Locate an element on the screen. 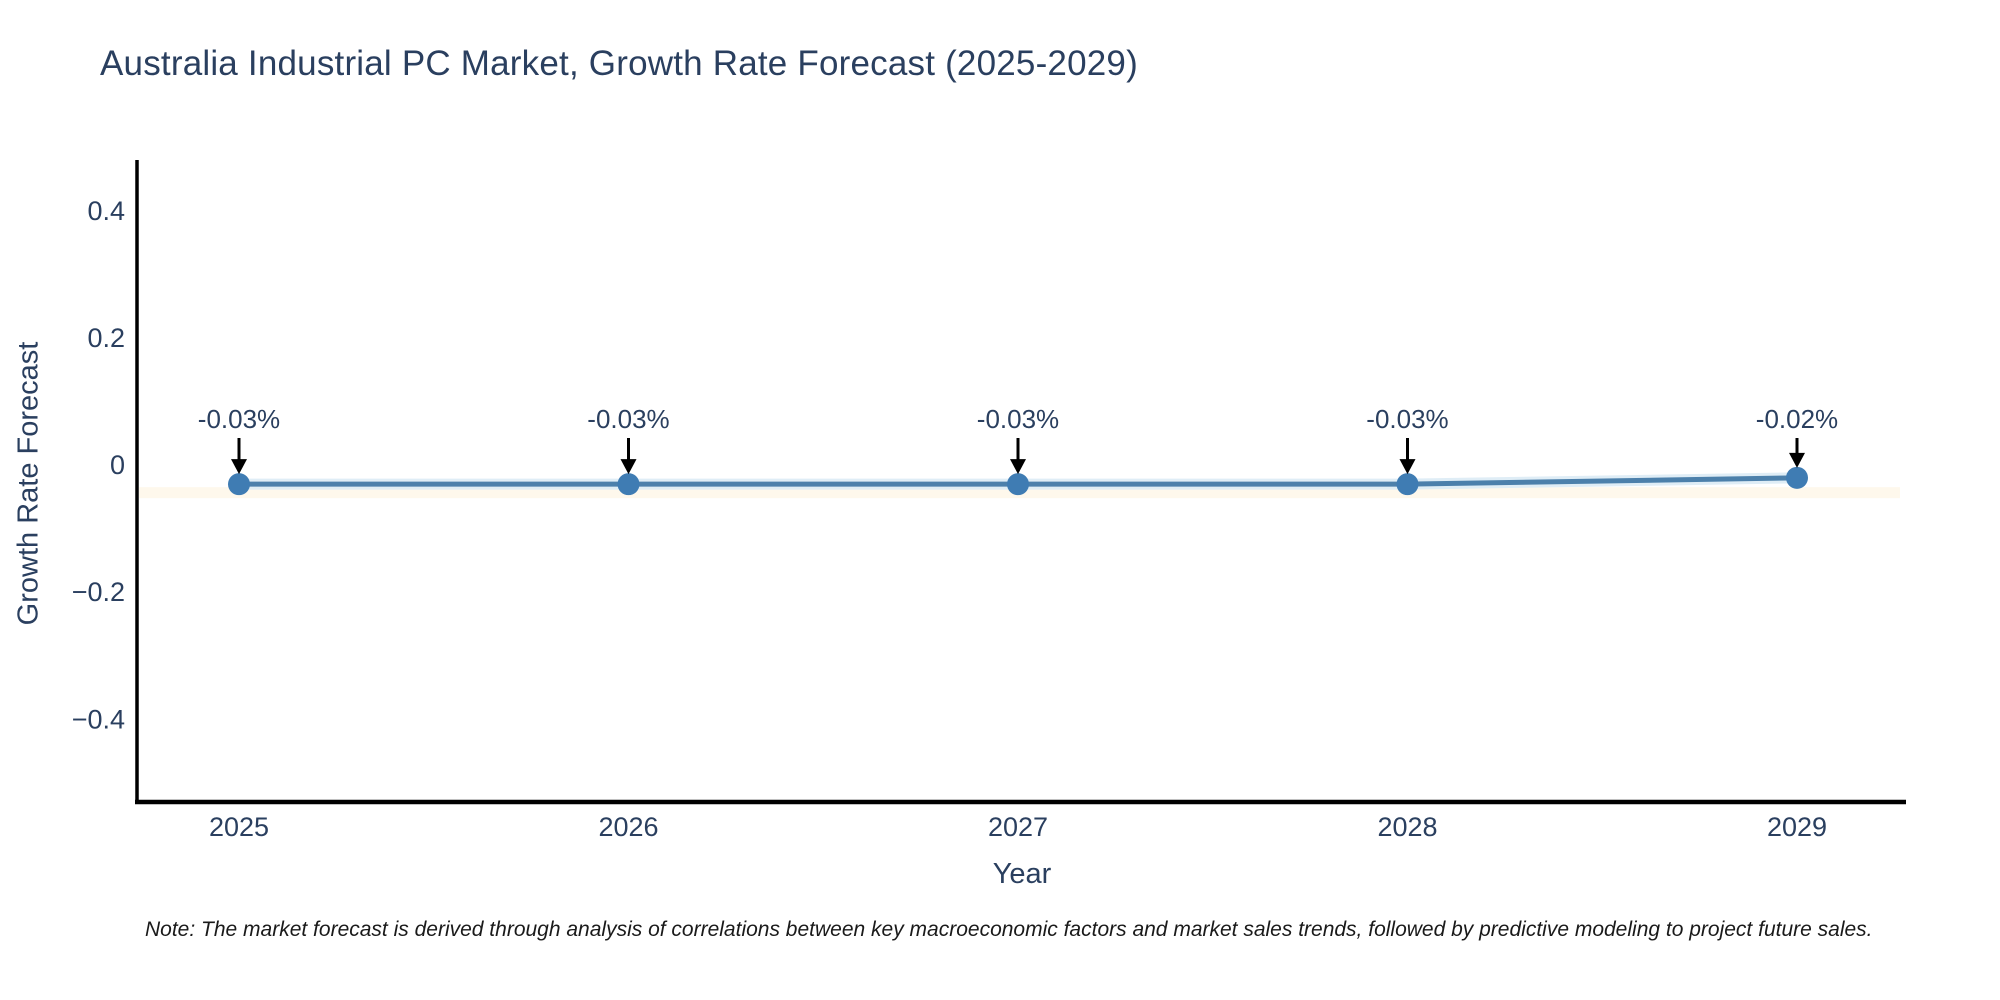 The height and width of the screenshot is (1000, 2000). data-point-2025 is located at coordinates (239, 484).